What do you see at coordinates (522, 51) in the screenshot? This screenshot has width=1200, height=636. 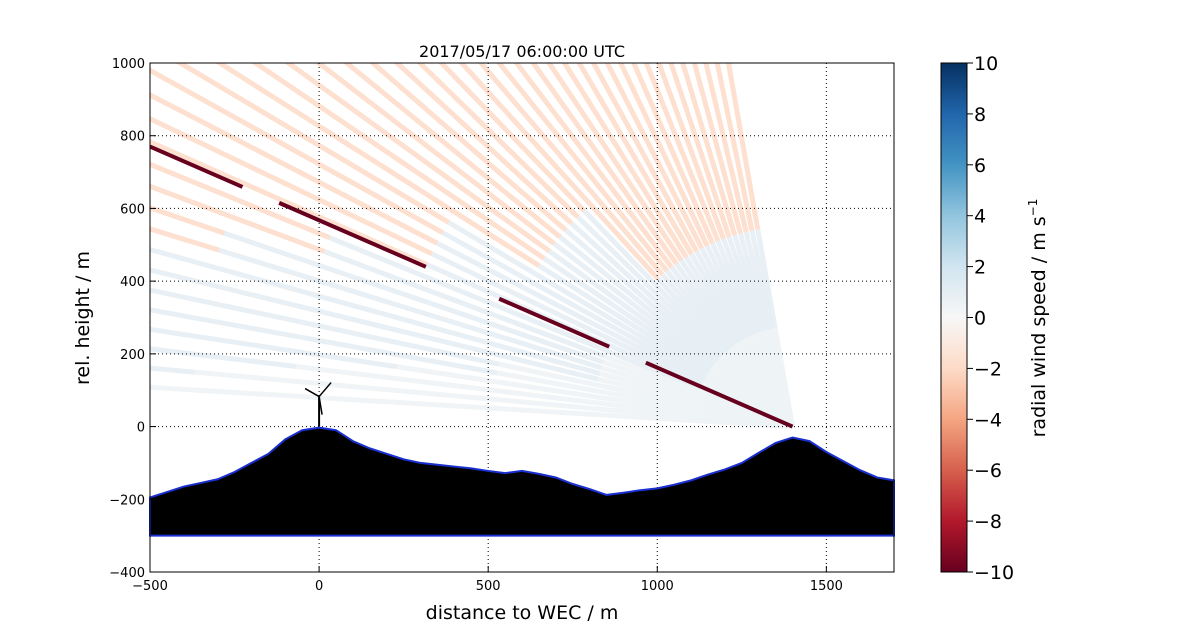 I see `chart-title: 2017/05/17 06:00:00 UTC` at bounding box center [522, 51].